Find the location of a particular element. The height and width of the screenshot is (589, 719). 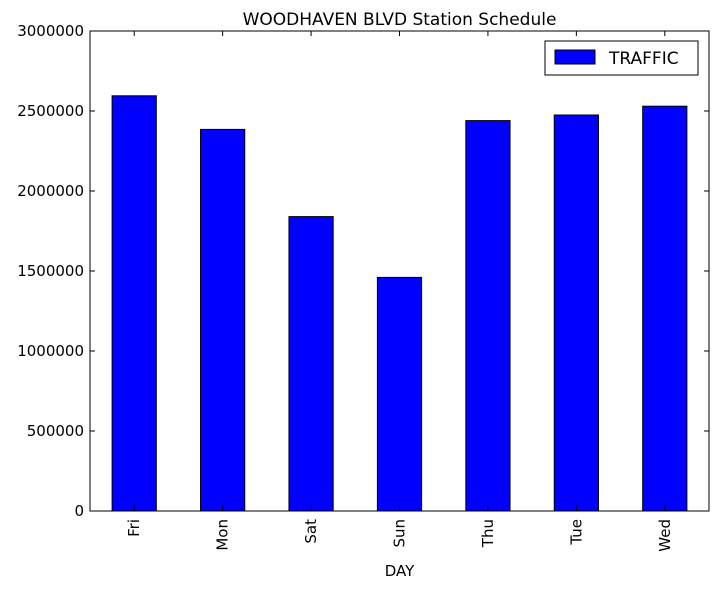

bar-wed is located at coordinates (665, 308).